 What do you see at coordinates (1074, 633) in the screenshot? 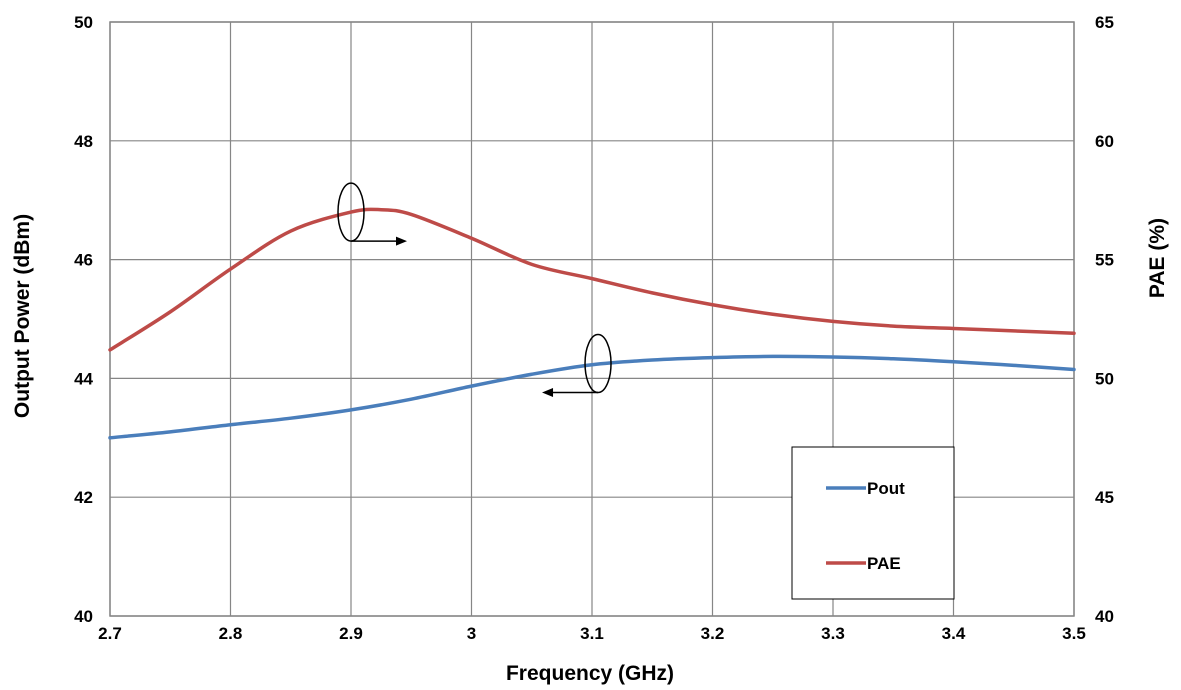
I see `x-tick-label-8: 3.5` at bounding box center [1074, 633].